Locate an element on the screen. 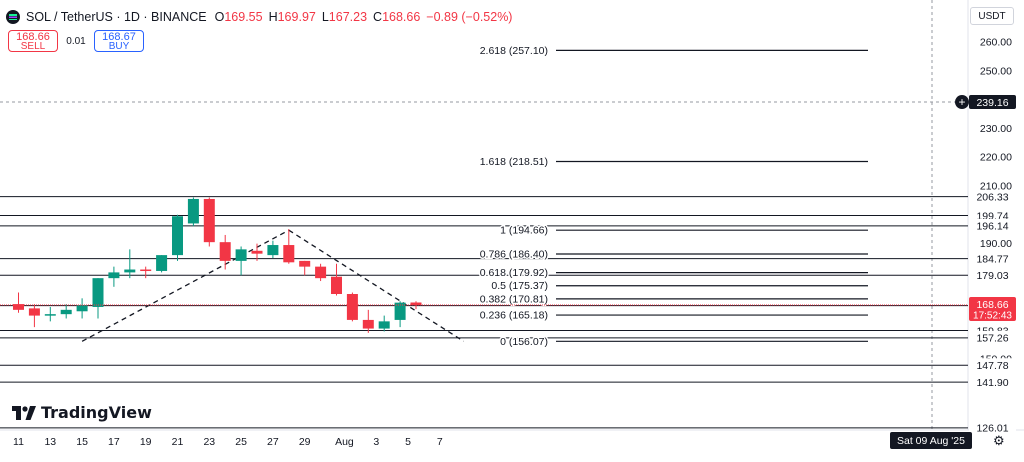 This screenshot has width=1024, height=462. crosshair-date-tag: Sat 09 Aug '25 is located at coordinates (931, 441).